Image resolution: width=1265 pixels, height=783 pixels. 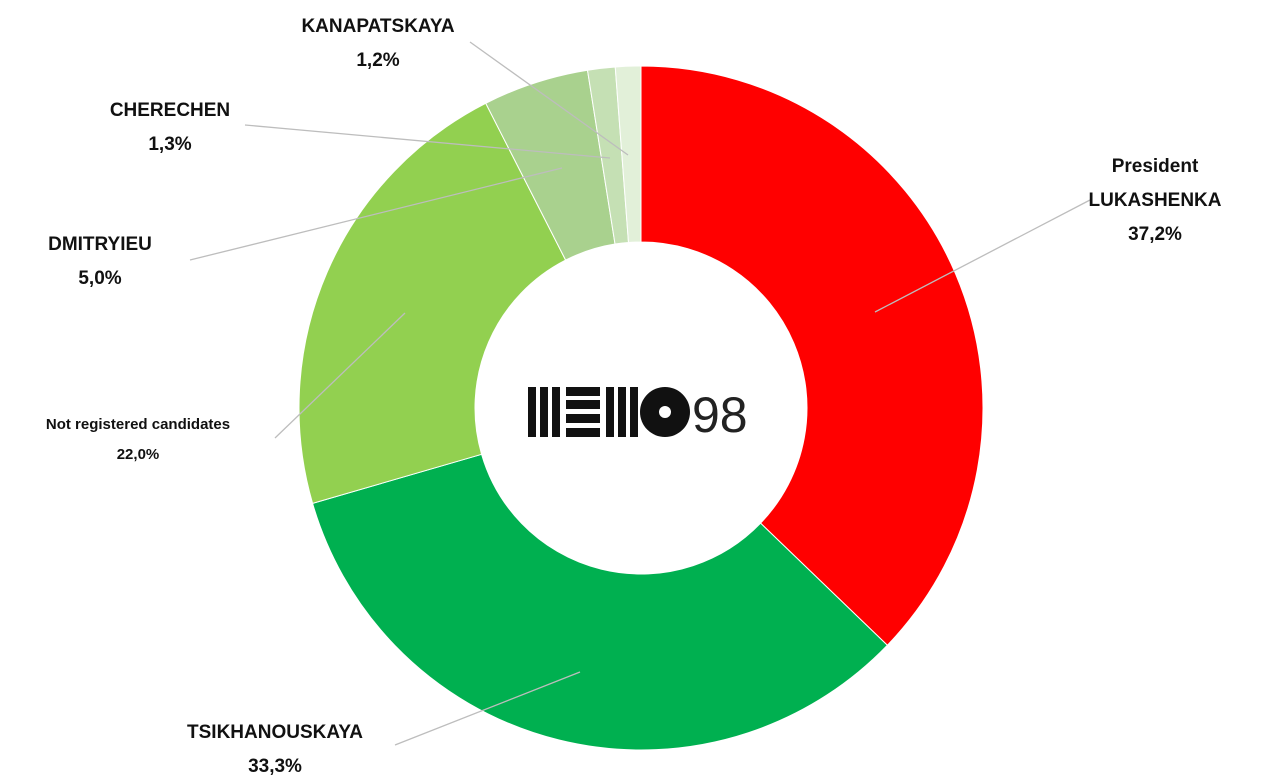 I want to click on data-label: Not registered candidates 22,0%, so click(x=144, y=440).